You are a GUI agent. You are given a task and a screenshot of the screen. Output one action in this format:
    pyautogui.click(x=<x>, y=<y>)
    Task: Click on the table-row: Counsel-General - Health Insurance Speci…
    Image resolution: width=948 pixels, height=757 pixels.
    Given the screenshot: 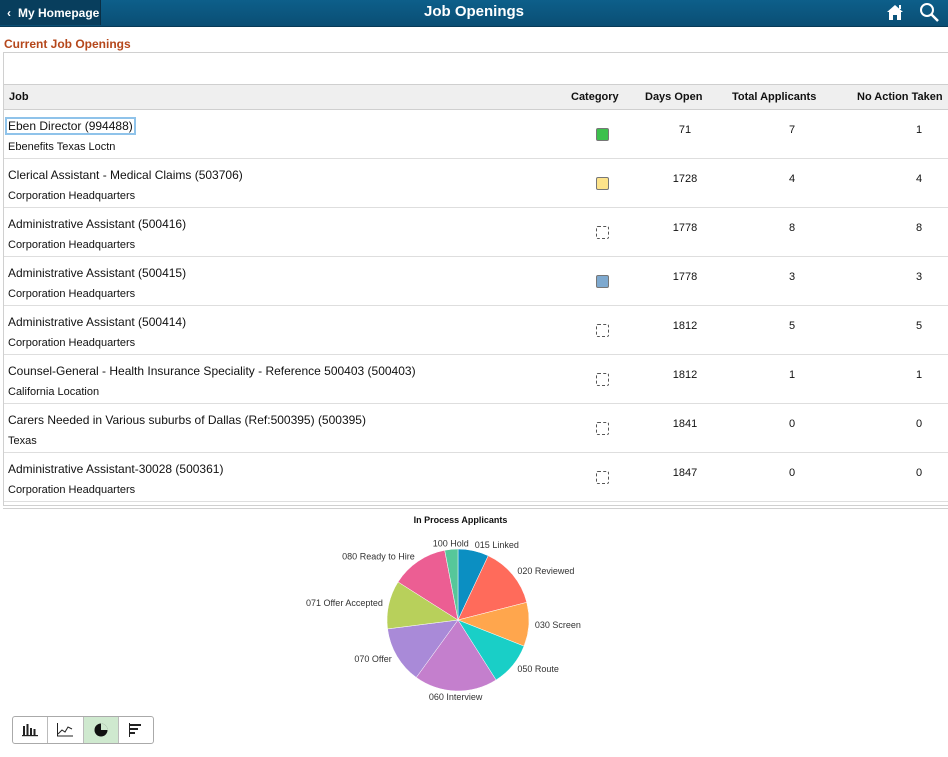 What is the action you would take?
    pyautogui.click(x=476, y=379)
    